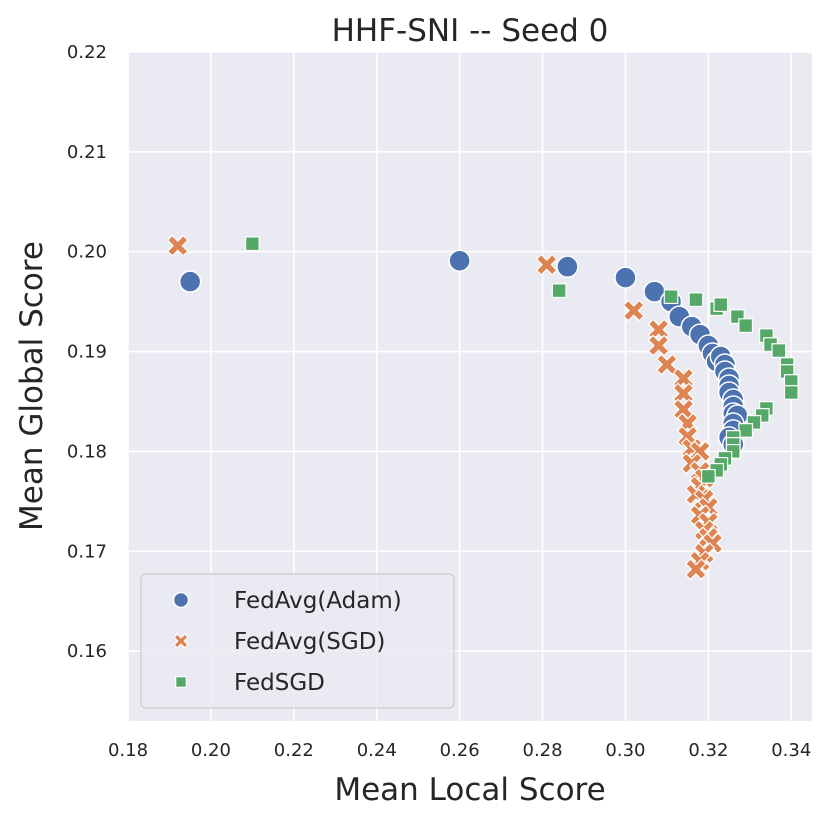  I want to click on y-tick-label: 0.21, so click(87, 152).